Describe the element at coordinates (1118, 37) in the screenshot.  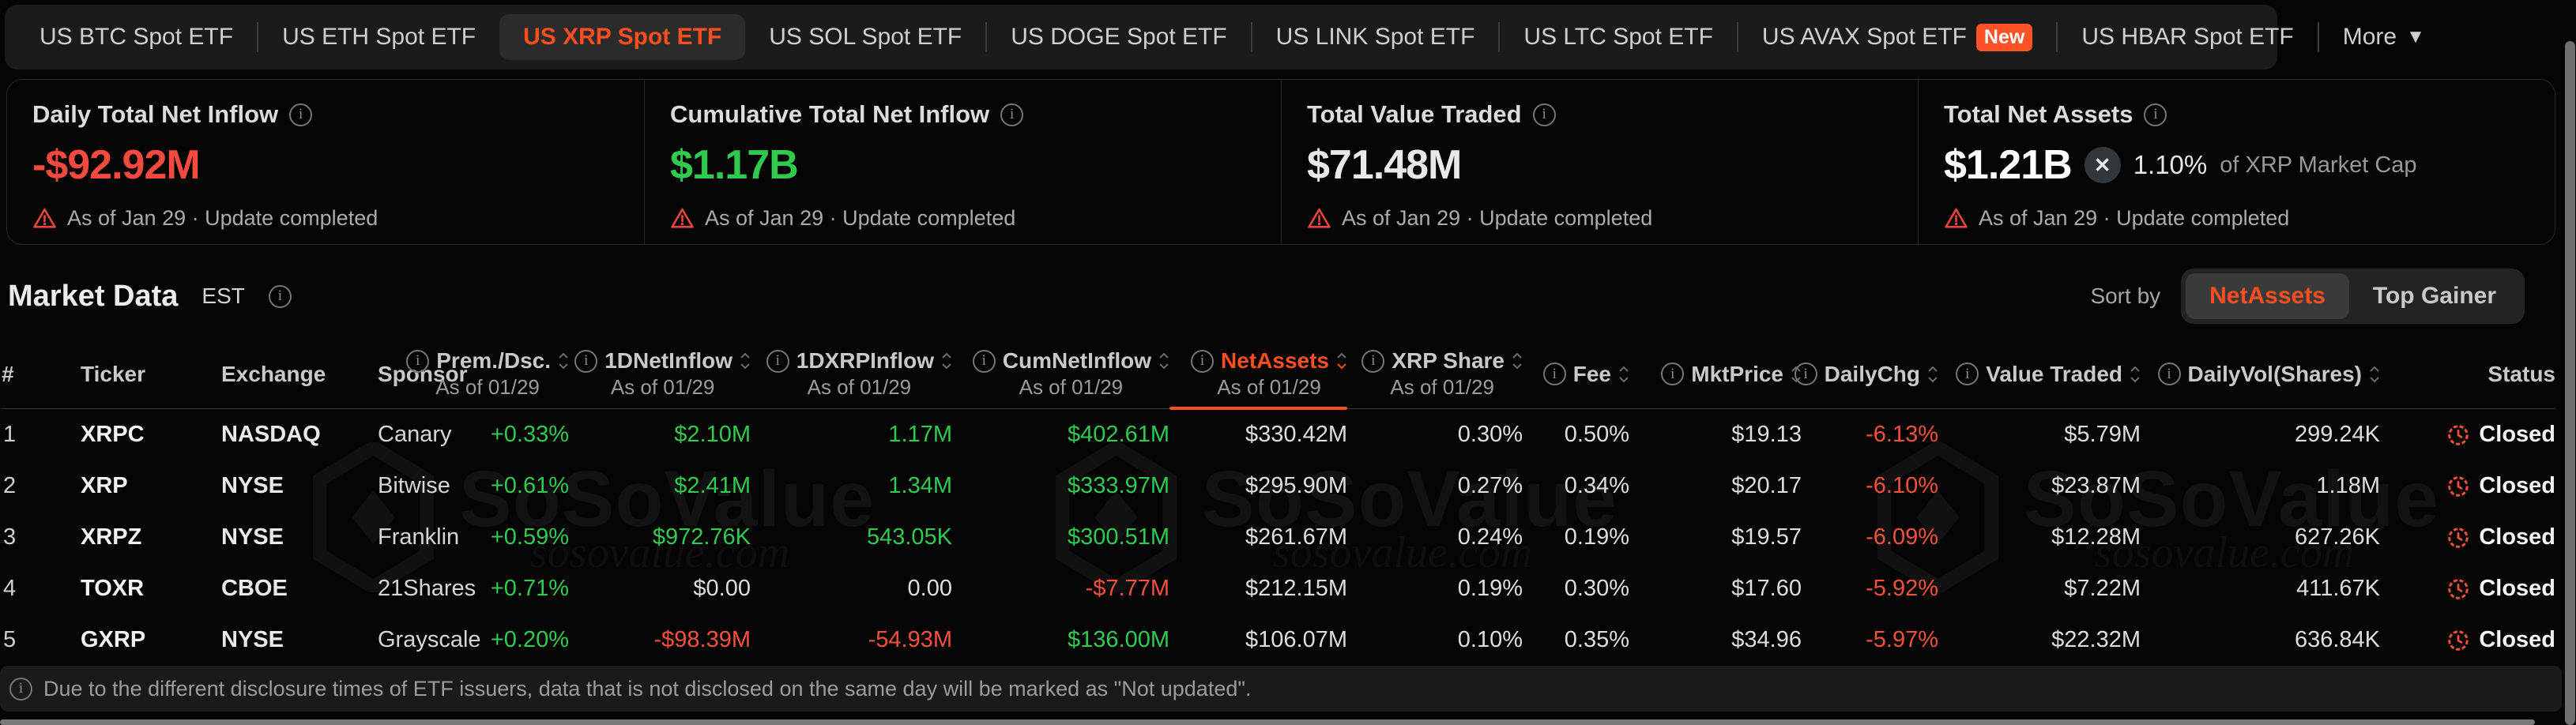
I see `tab-us-doge-spot-etf: US DOGE Spot ETF` at that location.